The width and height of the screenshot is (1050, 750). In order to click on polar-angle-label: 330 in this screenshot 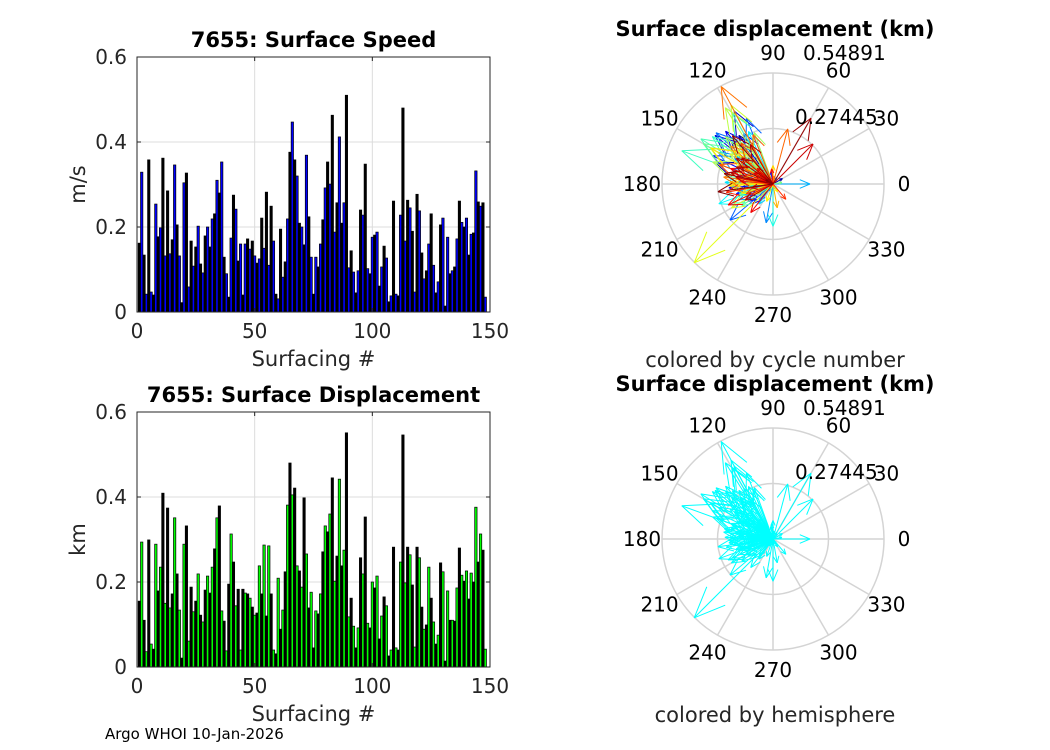, I will do `click(886, 250)`.